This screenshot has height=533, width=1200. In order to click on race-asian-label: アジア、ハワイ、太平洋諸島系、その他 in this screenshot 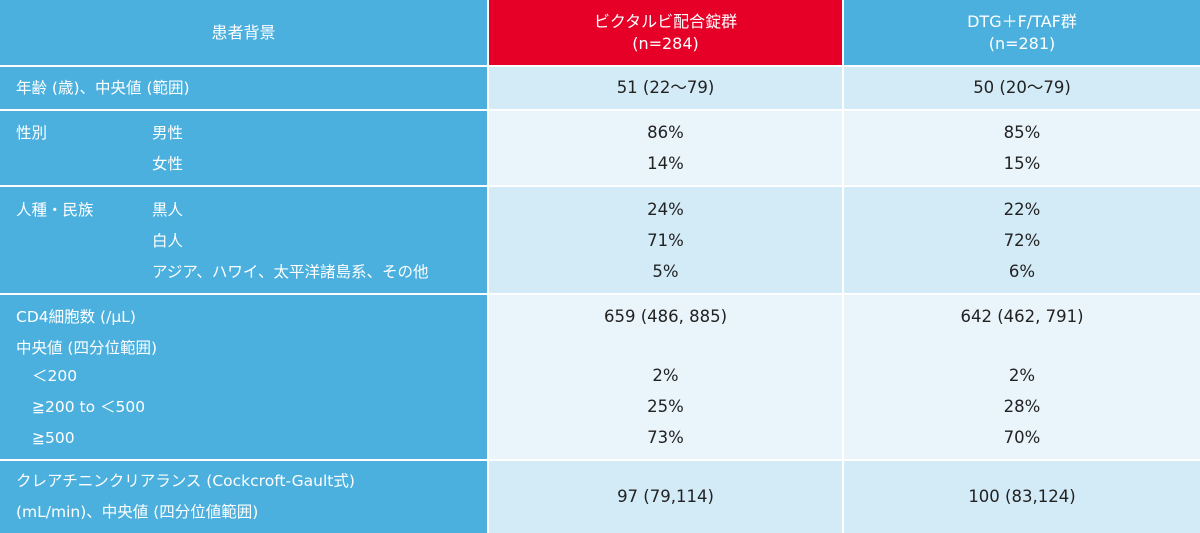, I will do `click(290, 272)`.